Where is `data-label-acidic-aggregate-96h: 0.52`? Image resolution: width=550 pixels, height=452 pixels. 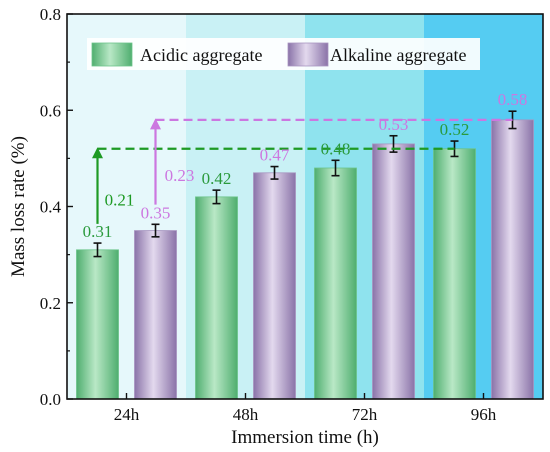
data-label-acidic-aggregate-96h: 0.52 is located at coordinates (455, 129).